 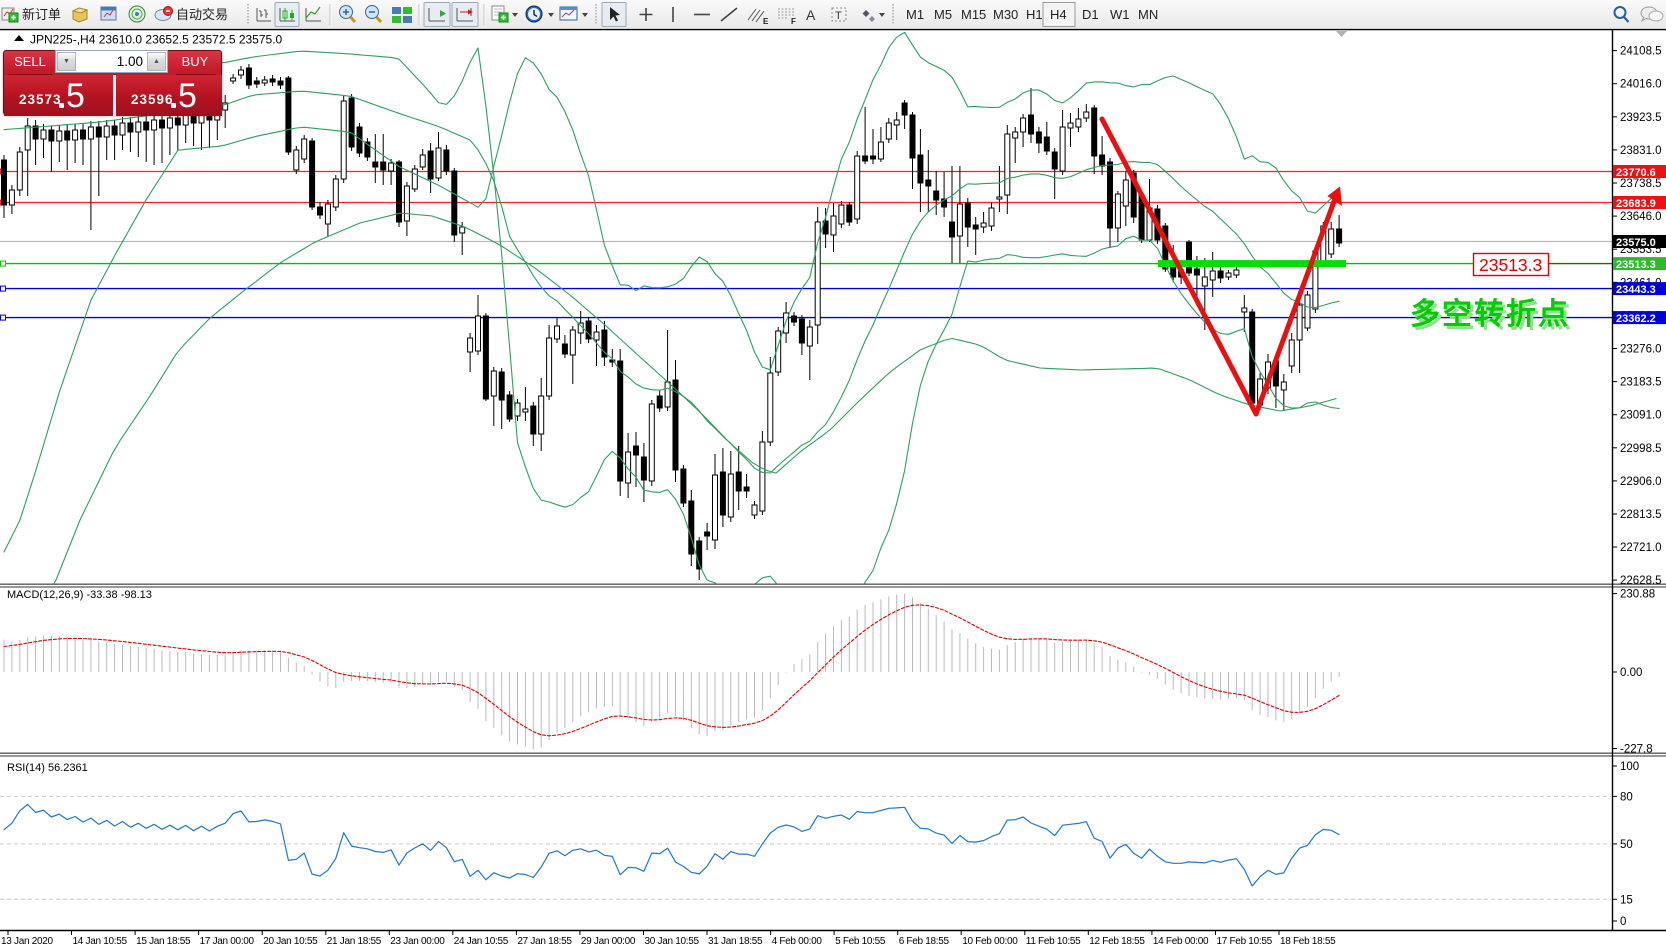 I want to click on svg-text: MACD(12,26,9) -33.38 -98.13, so click(x=79, y=595).